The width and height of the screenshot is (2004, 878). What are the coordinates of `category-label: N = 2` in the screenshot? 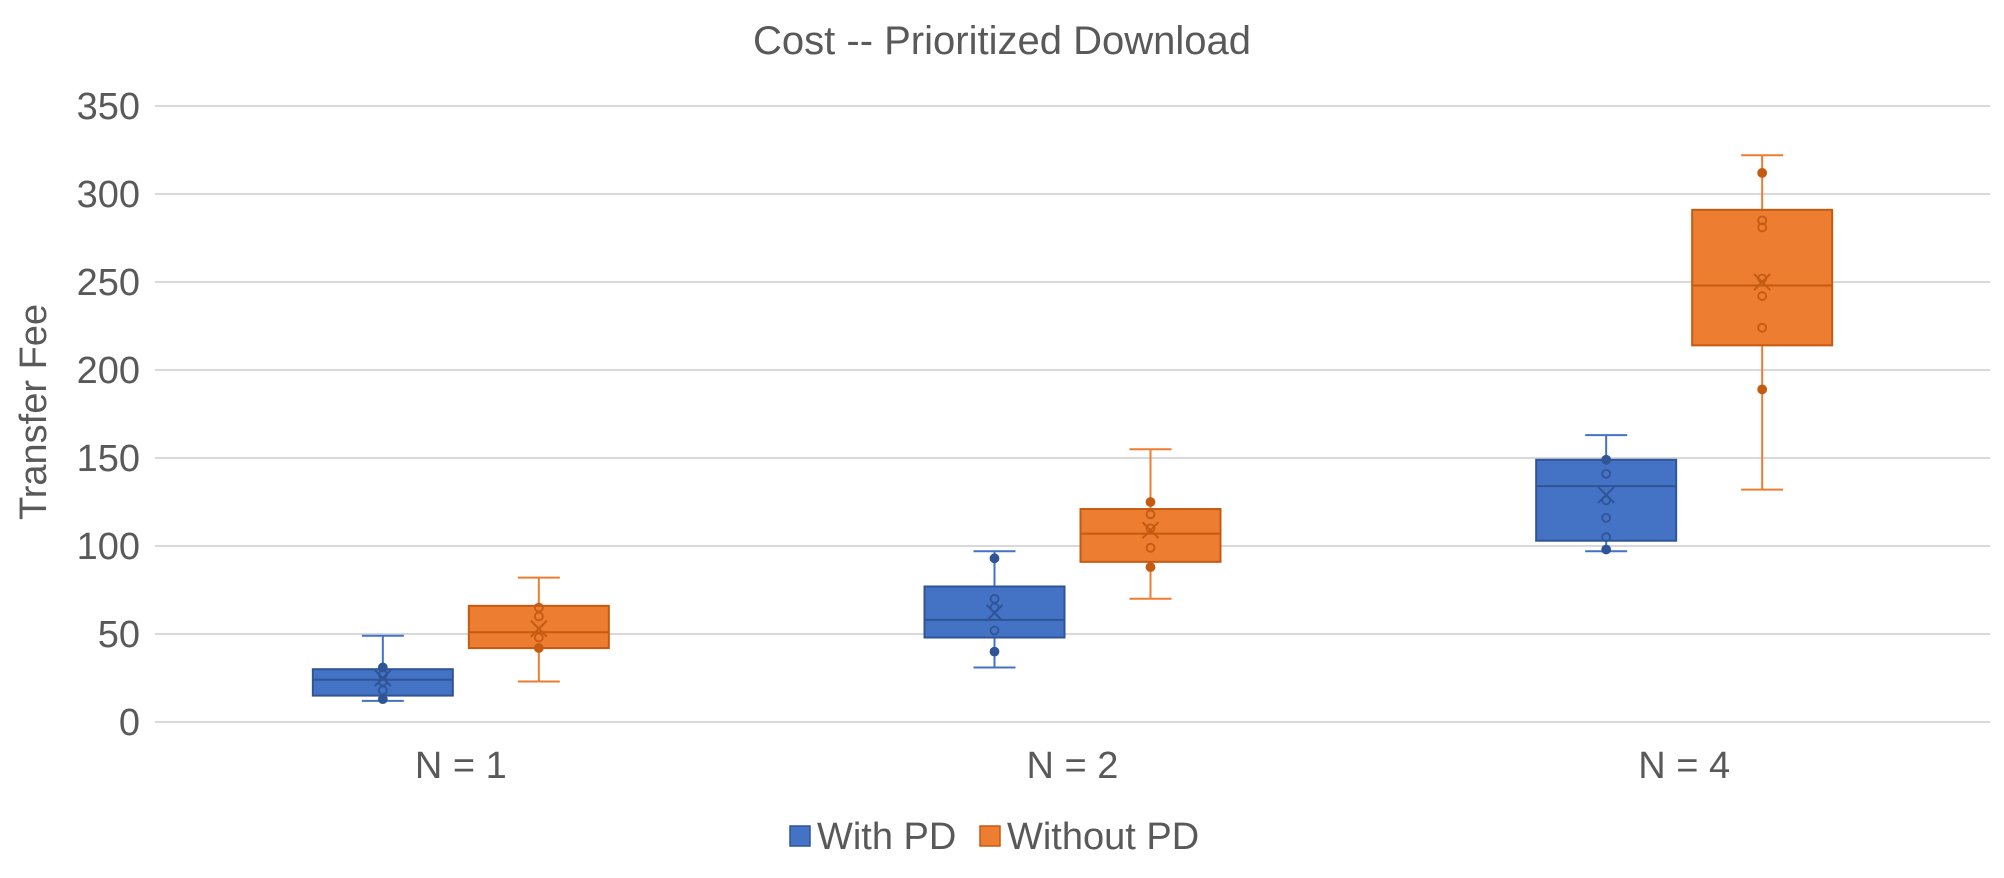 It's located at (1073, 766).